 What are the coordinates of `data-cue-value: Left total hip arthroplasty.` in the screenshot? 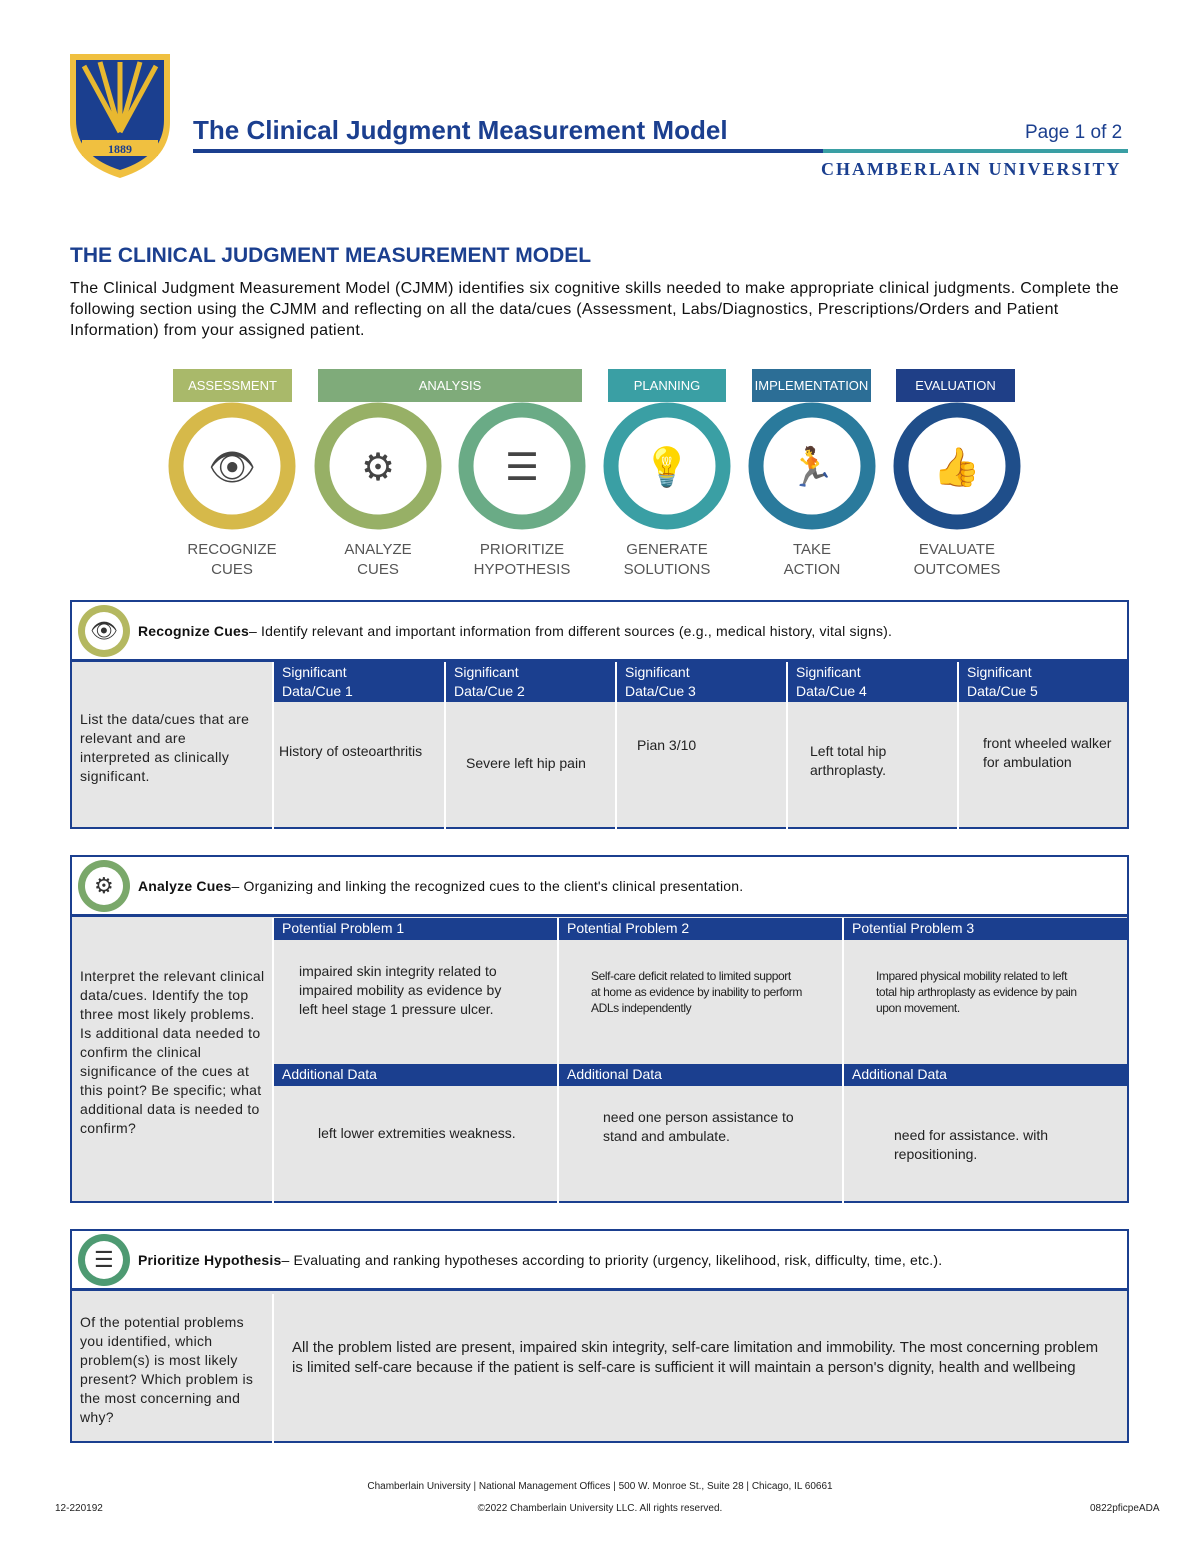 It's located at (871, 765).